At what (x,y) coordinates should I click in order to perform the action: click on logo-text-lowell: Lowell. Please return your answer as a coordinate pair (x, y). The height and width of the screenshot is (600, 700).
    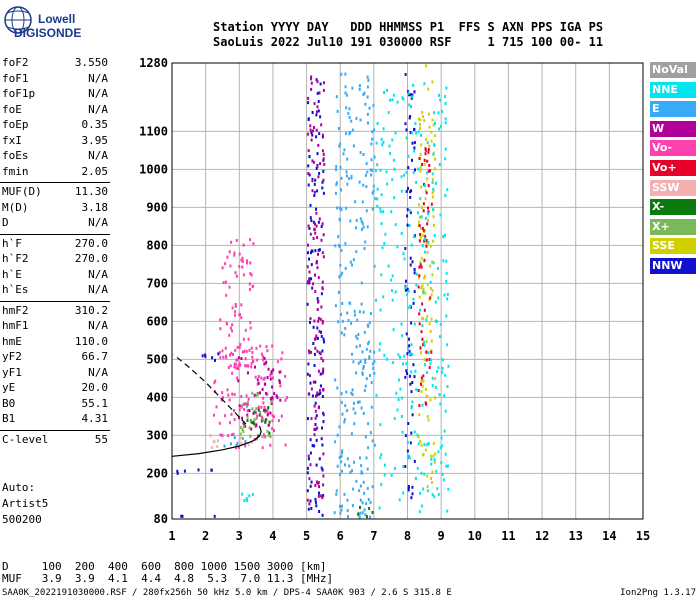
    Looking at the image, I should click on (57, 19).